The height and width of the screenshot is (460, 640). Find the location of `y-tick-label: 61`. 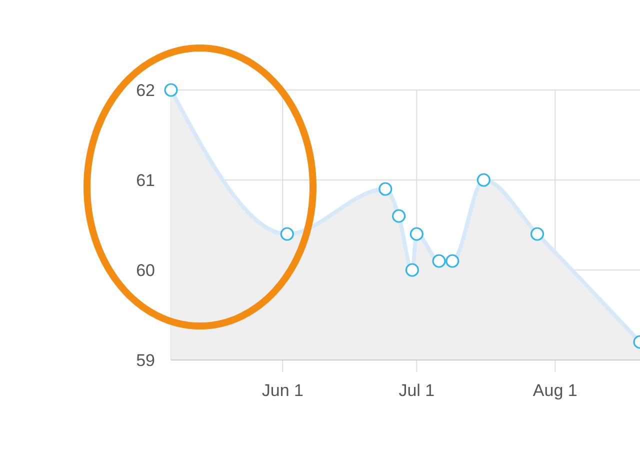

y-tick-label: 61 is located at coordinates (145, 180).